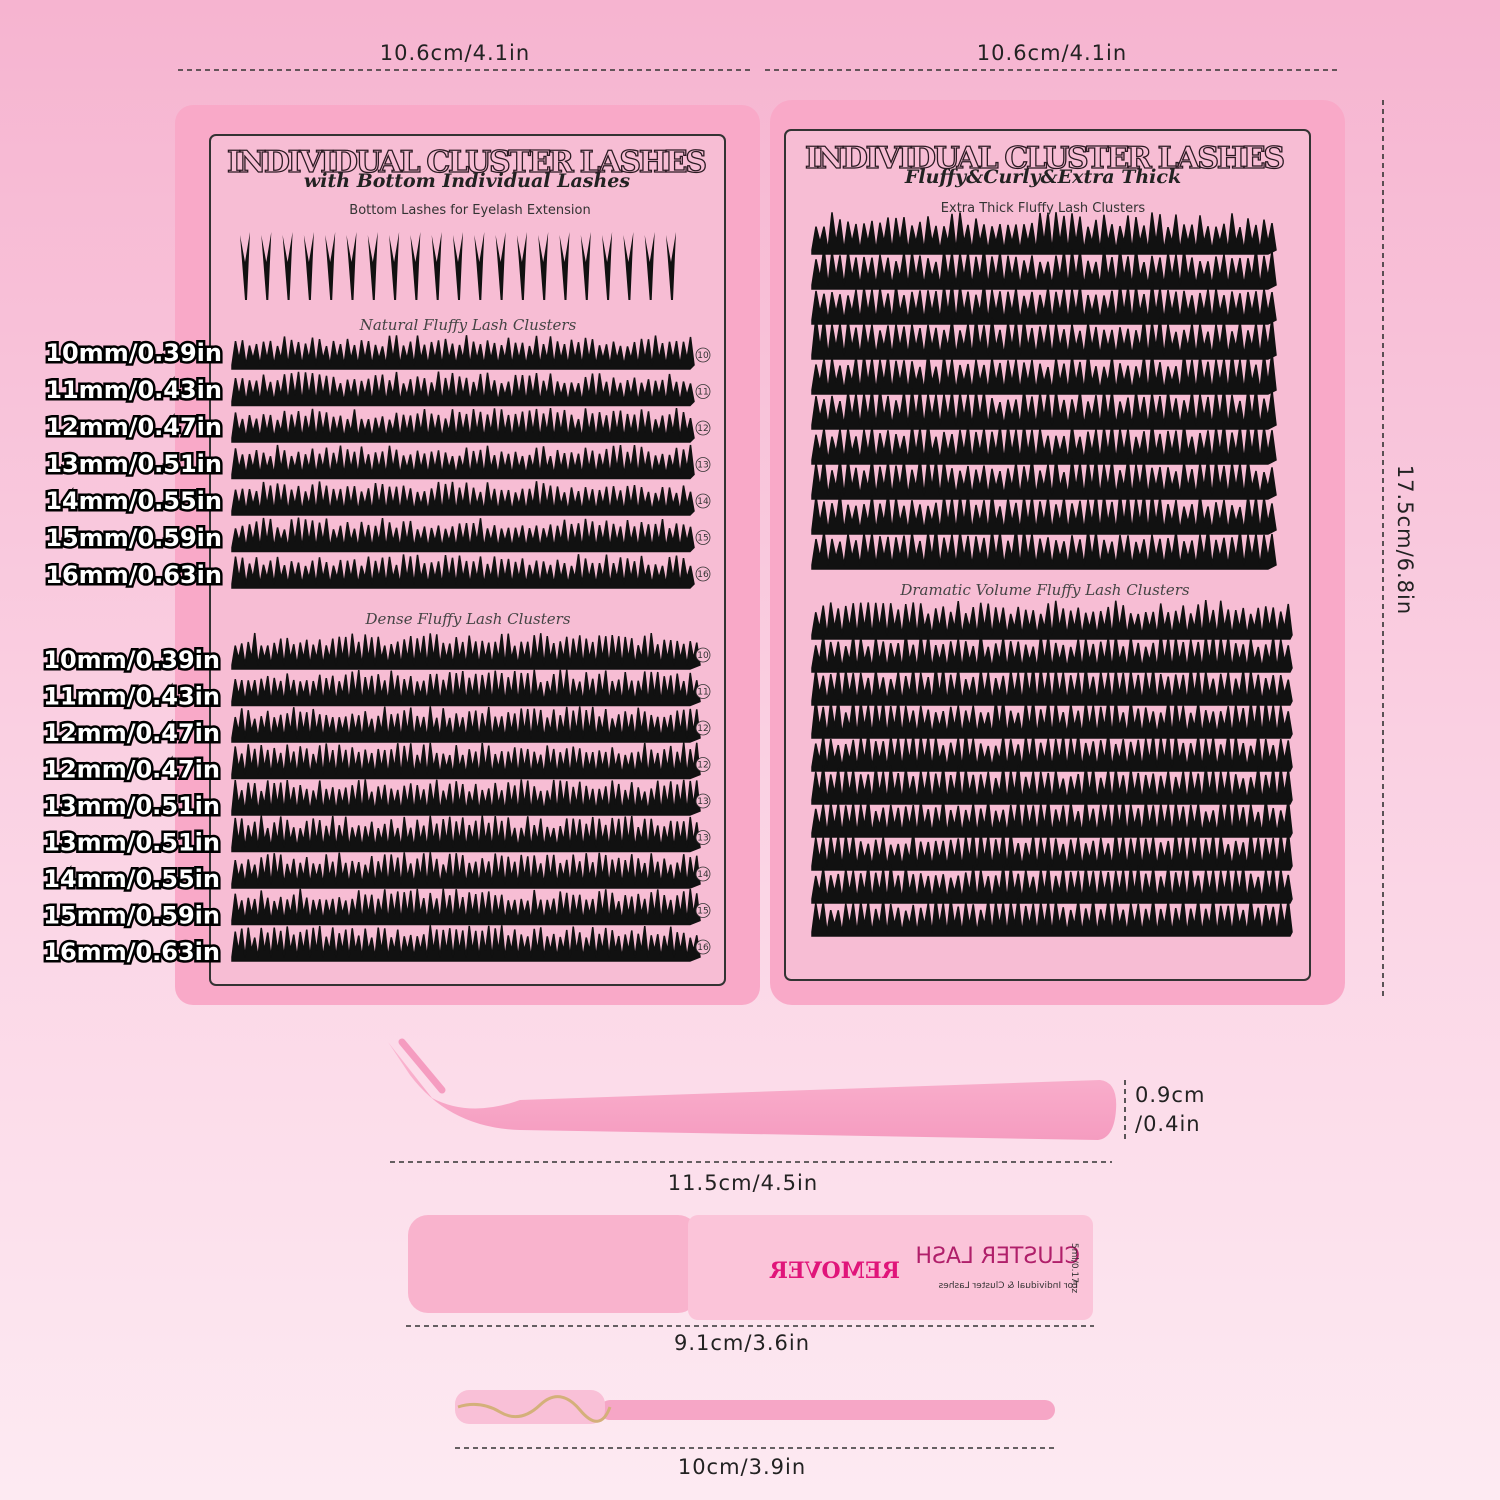 This screenshot has width=1500, height=1500. I want to click on brush-wire, so click(534, 1409).